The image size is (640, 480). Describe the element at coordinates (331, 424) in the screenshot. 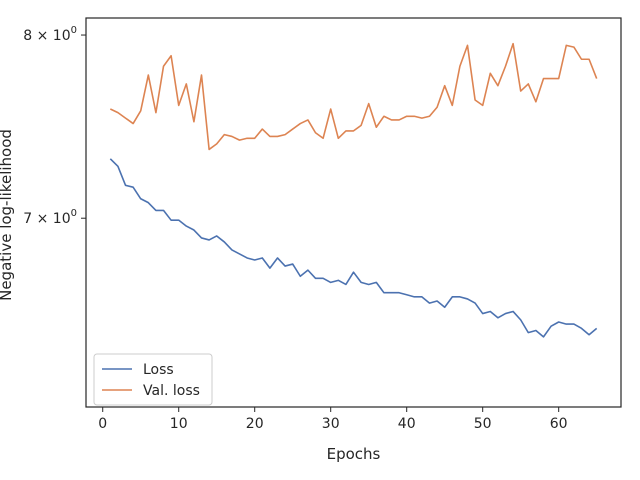

I see `x-tick-label: 30` at that location.